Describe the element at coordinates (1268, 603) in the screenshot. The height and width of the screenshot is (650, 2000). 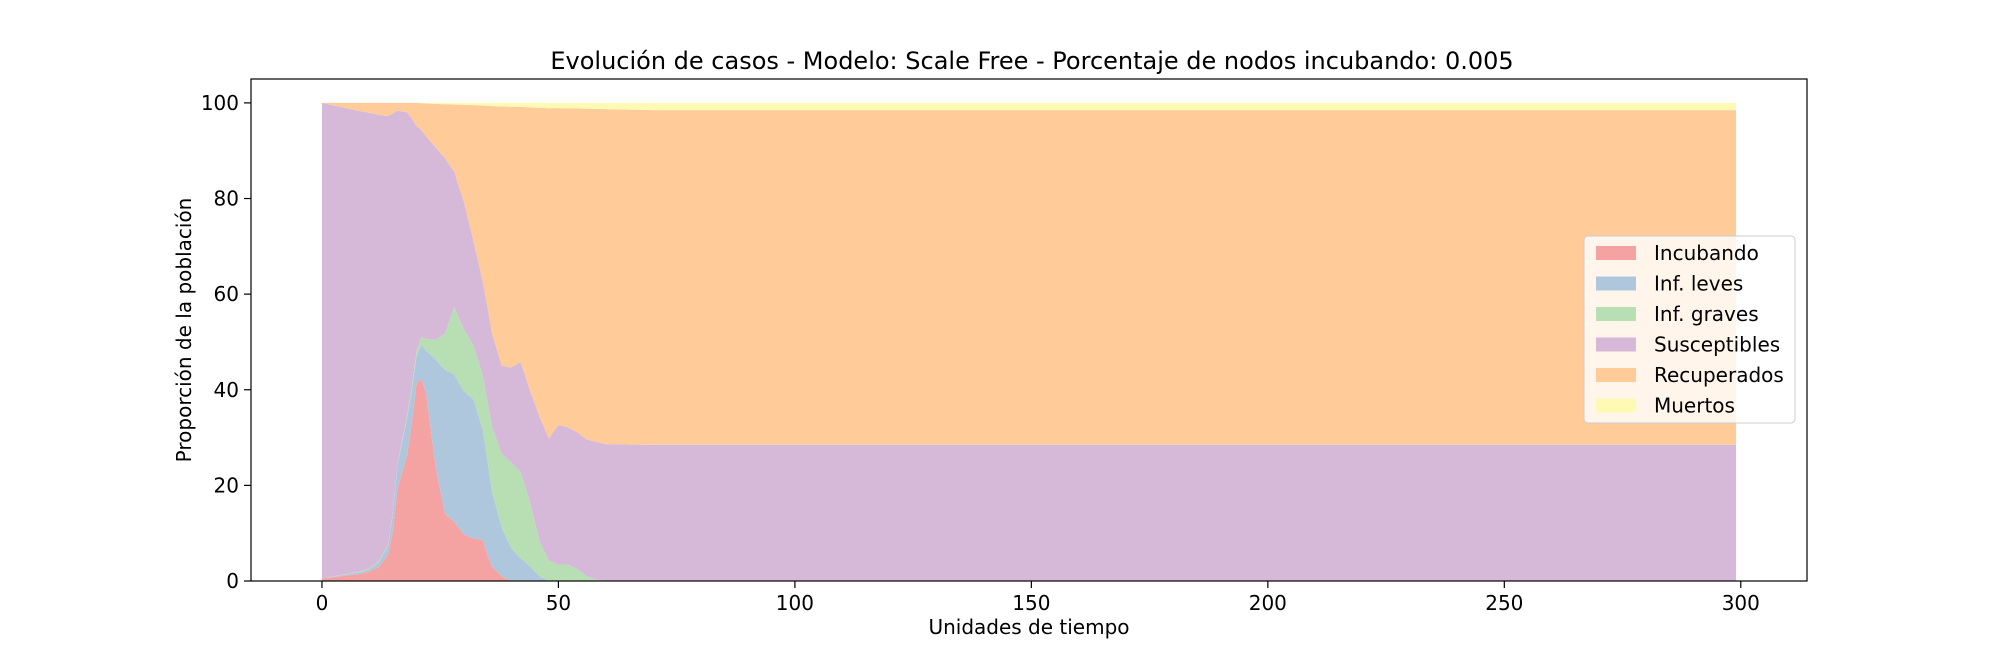
I see `x-tick-label: 200` at that location.